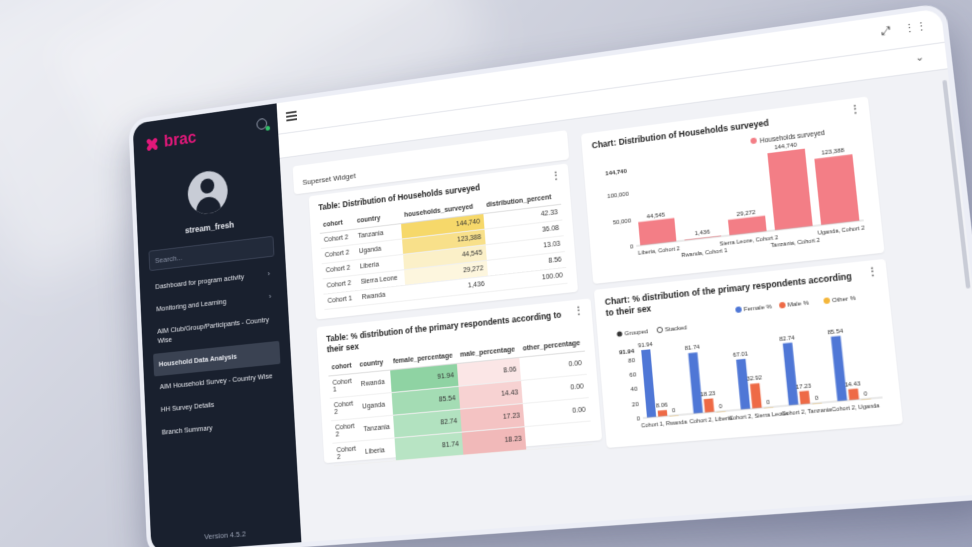 The width and height of the screenshot is (972, 547). What do you see at coordinates (619, 334) in the screenshot?
I see `grouped-radio-icon` at bounding box center [619, 334].